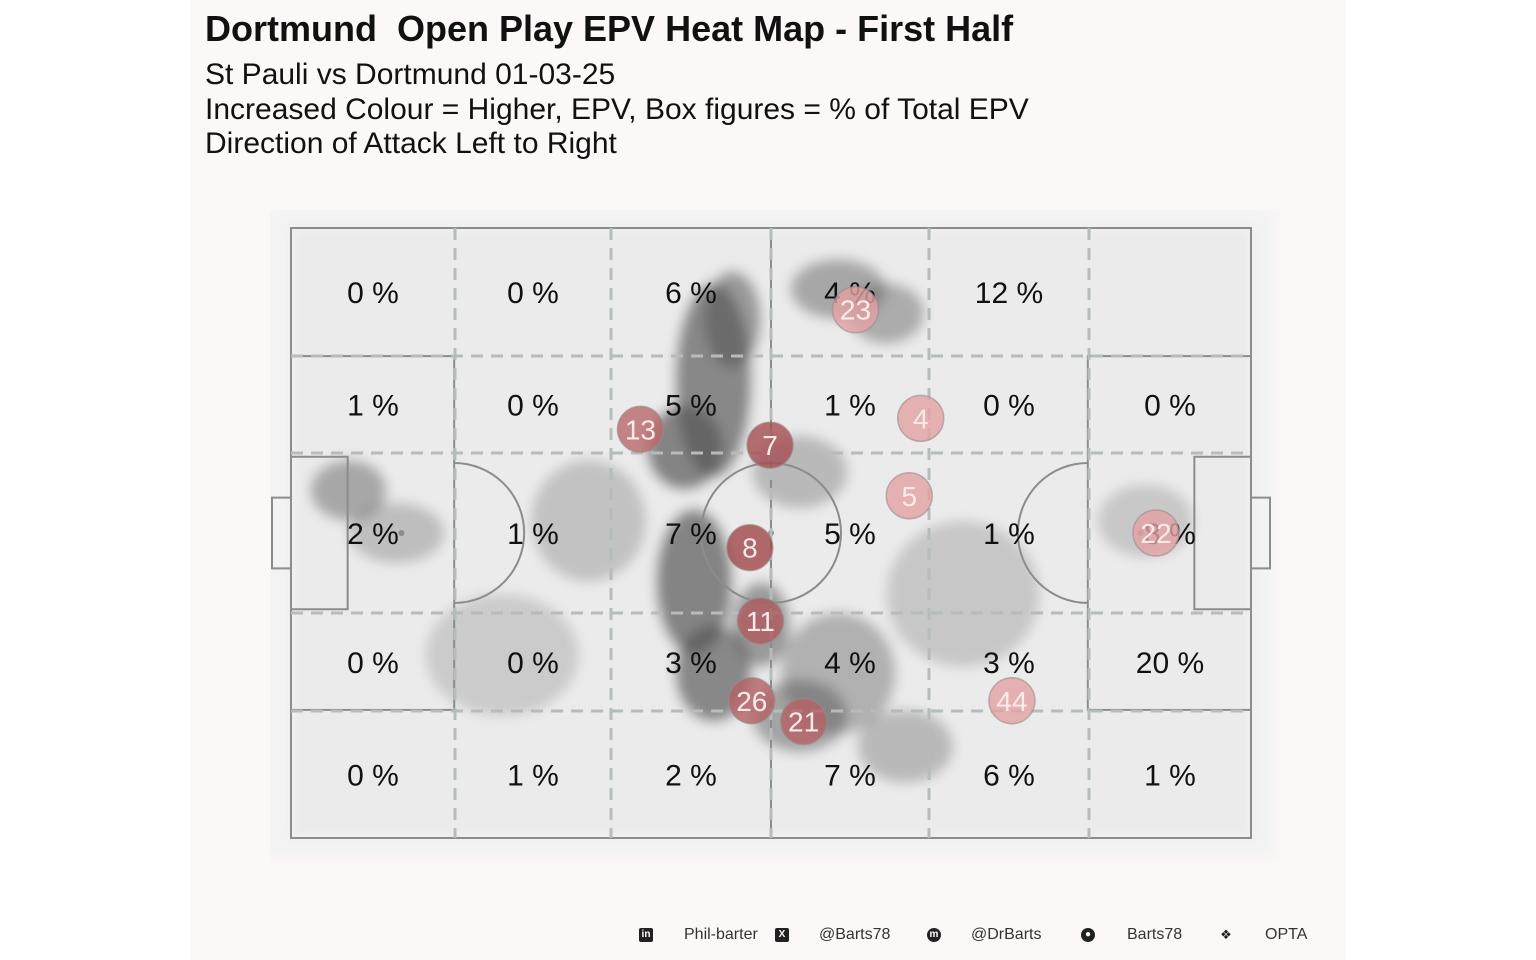  What do you see at coordinates (1170, 776) in the screenshot?
I see `zone-label-r5-c6: 1 %` at bounding box center [1170, 776].